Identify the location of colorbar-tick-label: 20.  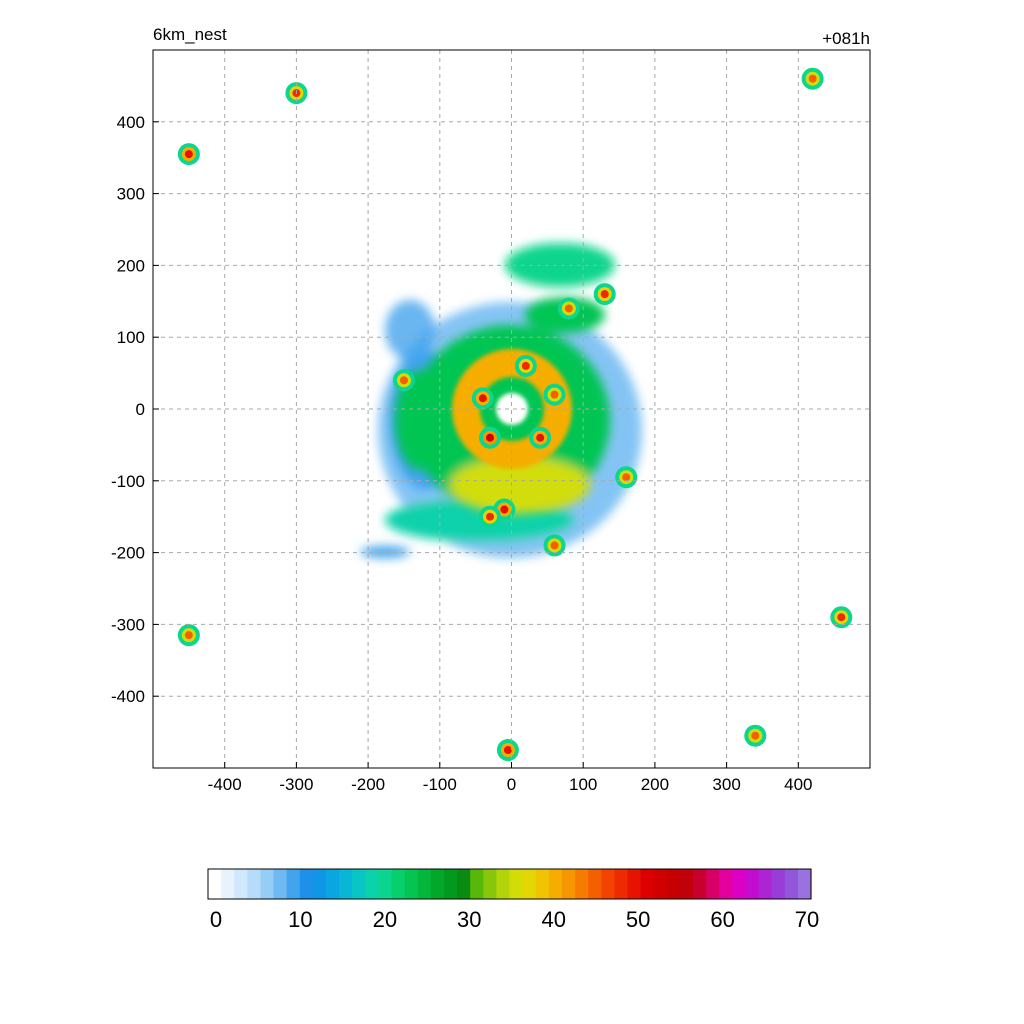
(385, 919).